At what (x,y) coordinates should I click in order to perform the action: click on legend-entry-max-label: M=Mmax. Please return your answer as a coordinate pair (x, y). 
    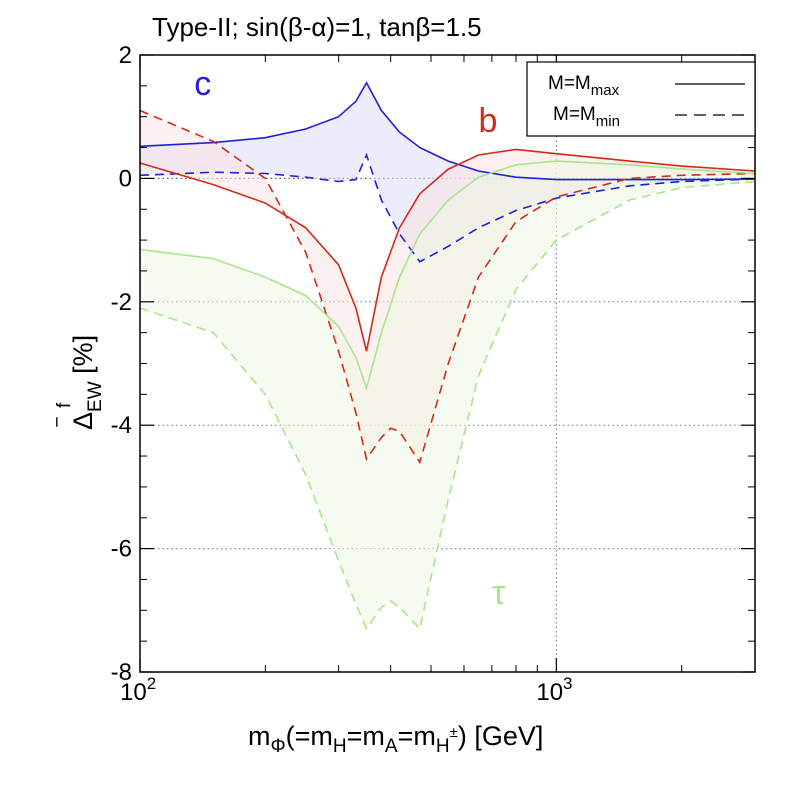
    Looking at the image, I should click on (584, 86).